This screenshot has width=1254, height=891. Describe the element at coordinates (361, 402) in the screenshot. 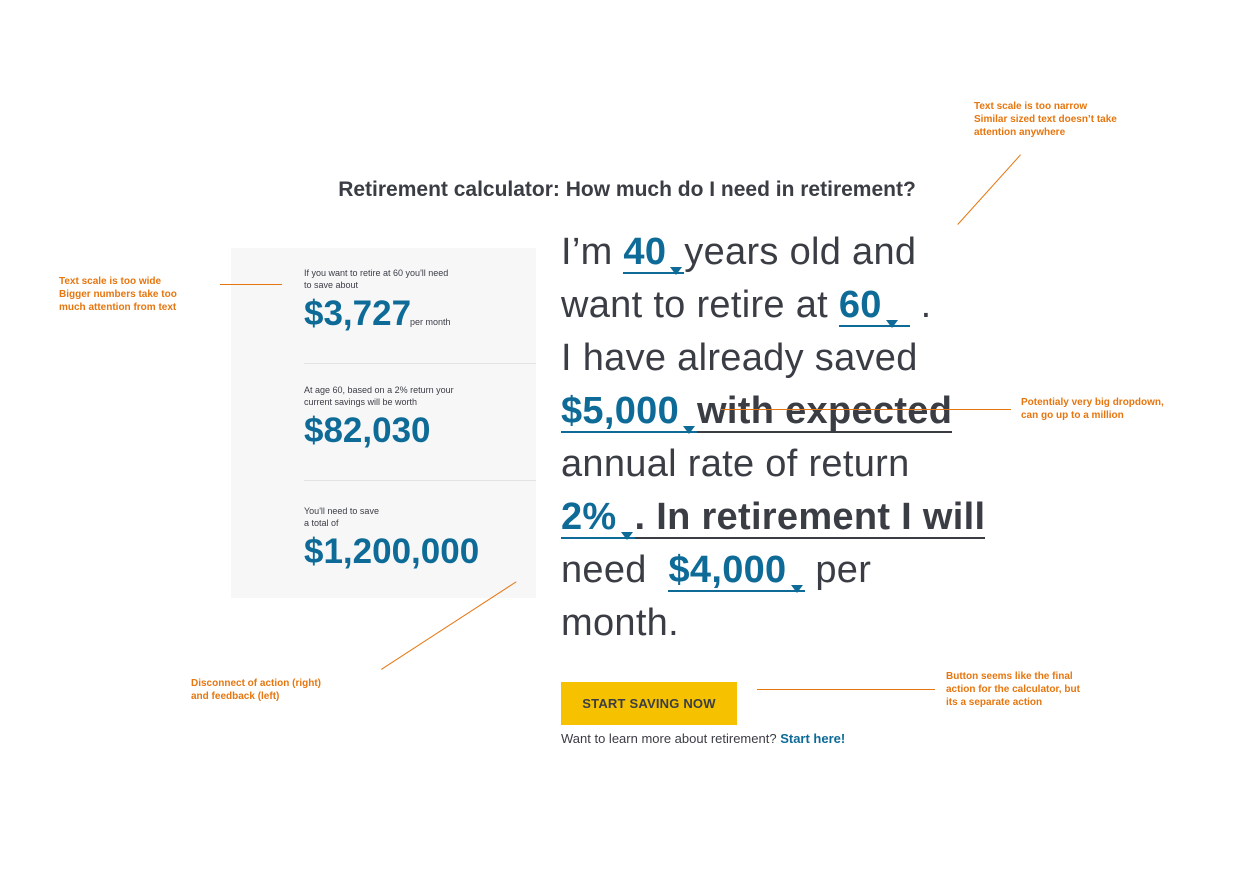

I see `label-line: current savings will be worth` at that location.